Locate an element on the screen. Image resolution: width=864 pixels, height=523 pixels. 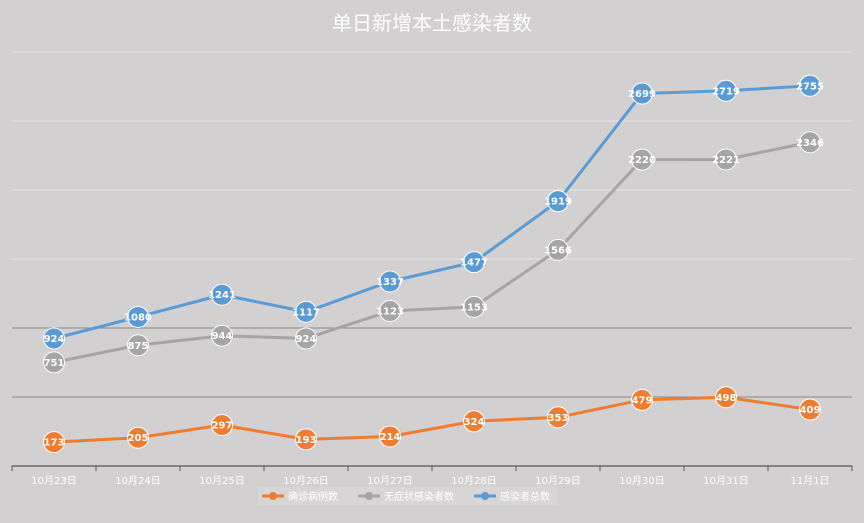
data-label: 1153 is located at coordinates (474, 307).